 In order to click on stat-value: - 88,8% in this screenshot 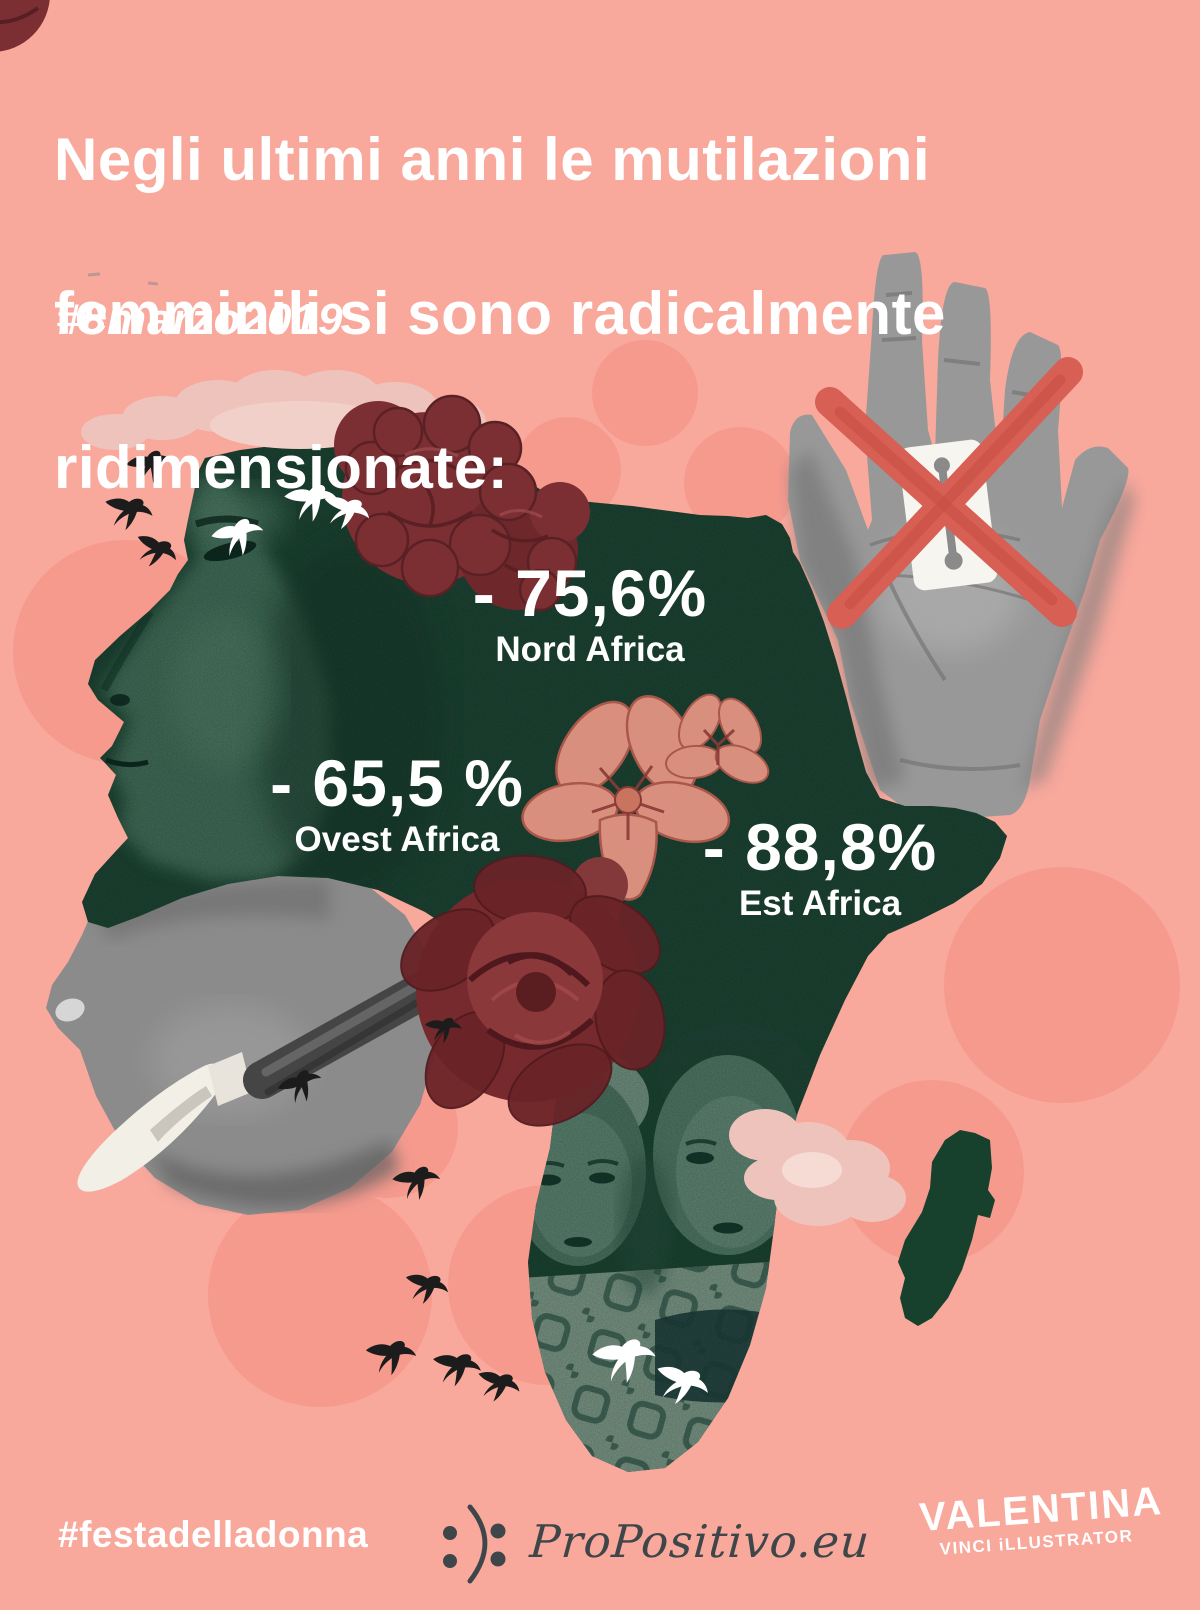, I will do `click(820, 847)`.